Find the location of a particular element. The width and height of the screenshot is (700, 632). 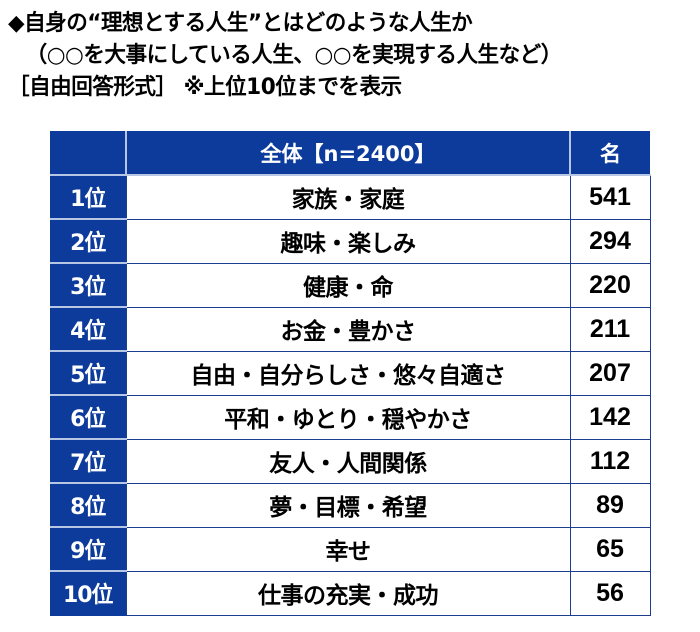

header-answer-cell: 全体【n=2400】 is located at coordinates (348, 153).